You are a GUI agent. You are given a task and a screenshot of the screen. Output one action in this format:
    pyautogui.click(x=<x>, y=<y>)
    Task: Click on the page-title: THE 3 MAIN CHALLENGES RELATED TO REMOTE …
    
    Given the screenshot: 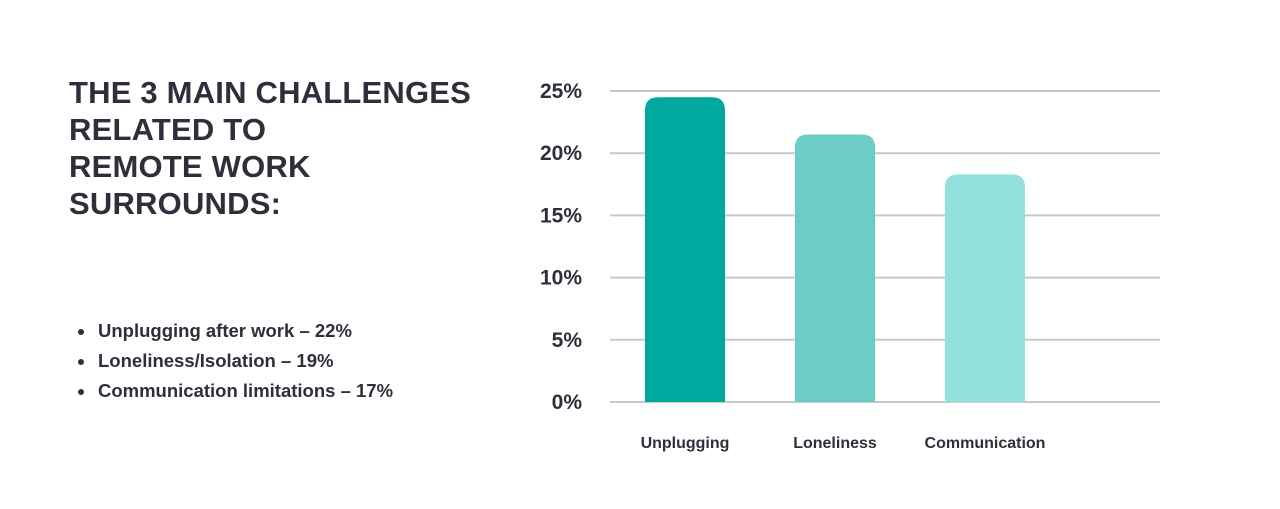 What is the action you would take?
    pyautogui.click(x=279, y=148)
    